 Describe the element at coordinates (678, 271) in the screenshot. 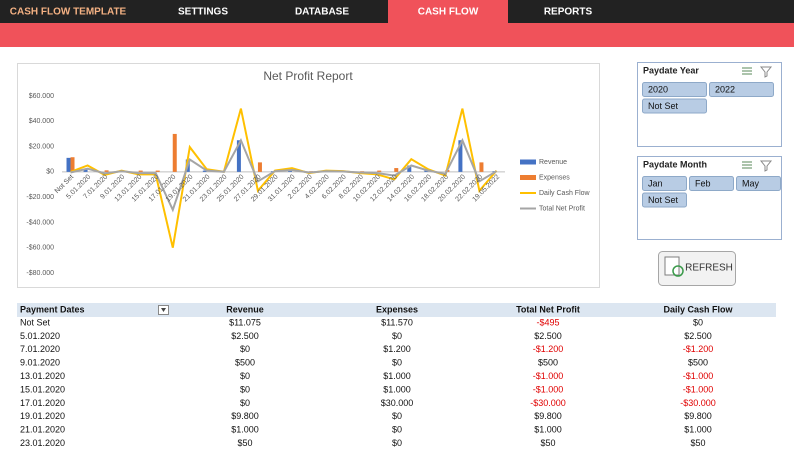

I see `refresh-arrow` at that location.